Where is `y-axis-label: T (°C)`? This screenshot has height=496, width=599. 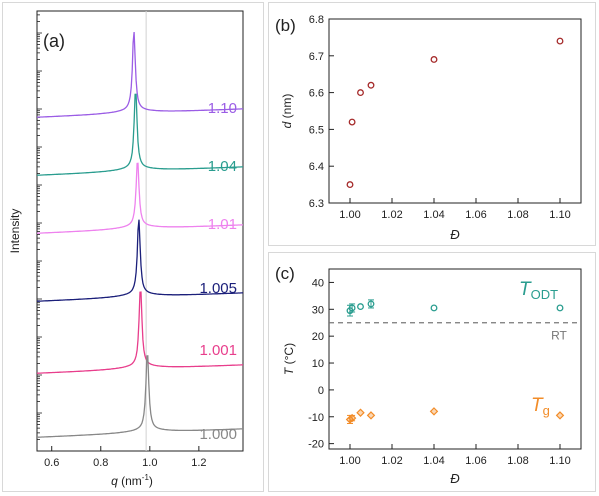
y-axis-label: T (°C) is located at coordinates (289, 359).